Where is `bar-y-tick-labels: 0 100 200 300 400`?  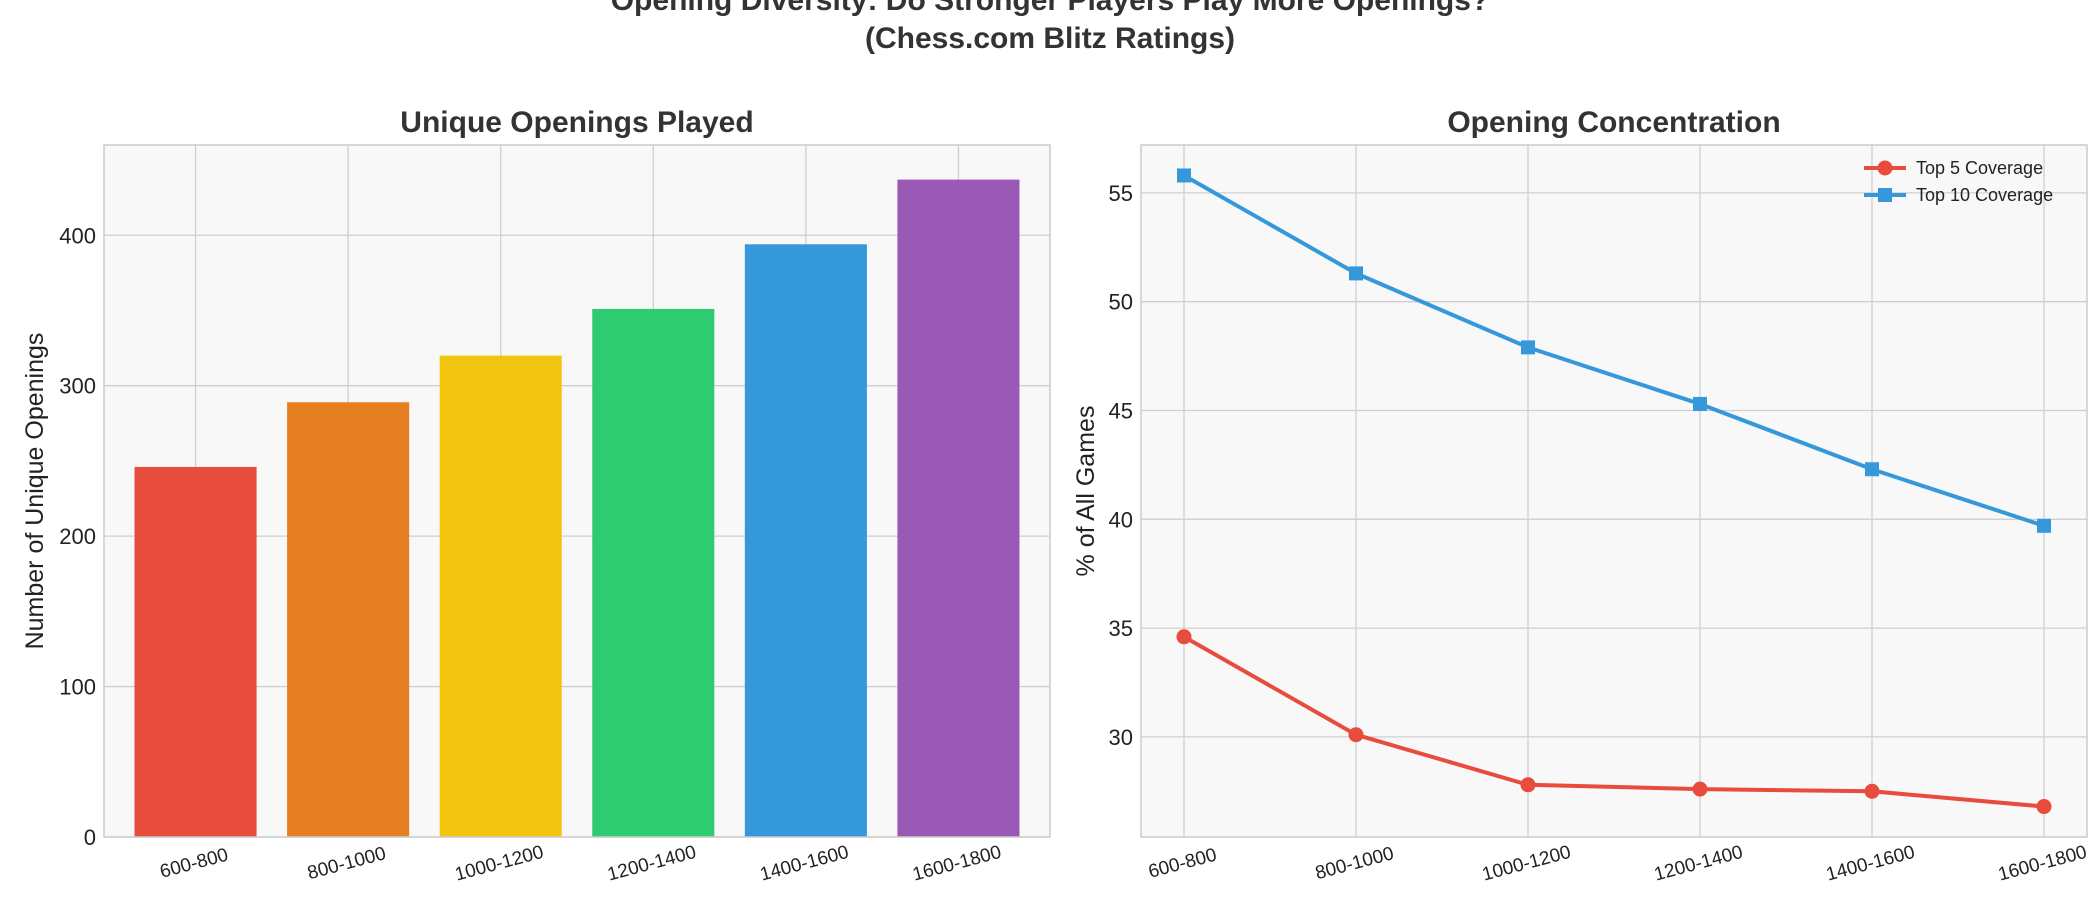 bar-y-tick-labels: 0 100 200 300 400 is located at coordinates (77, 536).